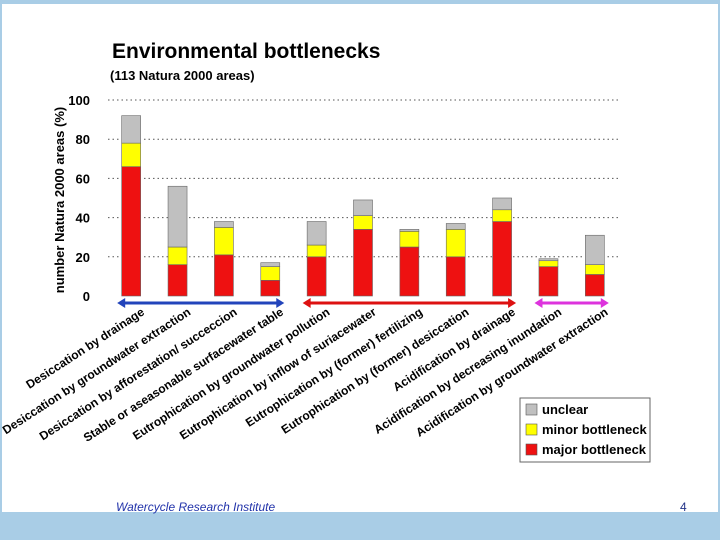  Describe the element at coordinates (196, 507) in the screenshot. I see `footer-organization: Watercycle Research Institute` at that location.